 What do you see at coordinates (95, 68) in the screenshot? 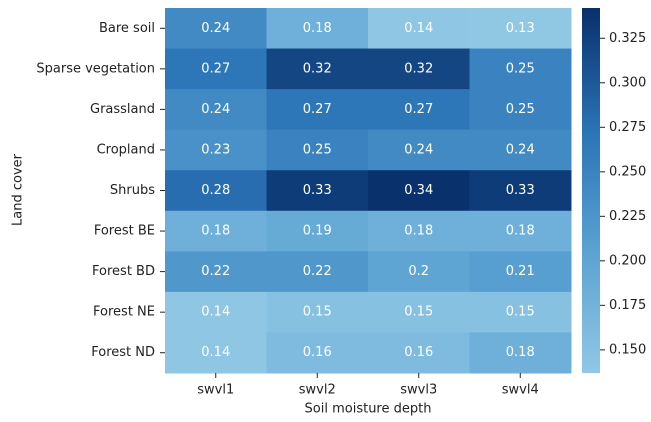
I see `y-tick-label: Sparse vegetation` at bounding box center [95, 68].